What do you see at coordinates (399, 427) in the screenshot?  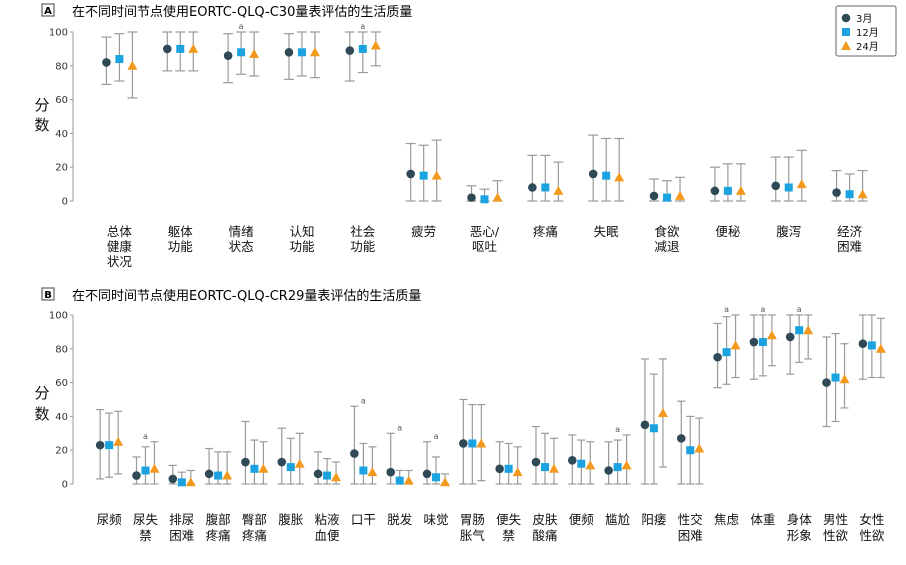 I see `significance-mark: a` at bounding box center [399, 427].